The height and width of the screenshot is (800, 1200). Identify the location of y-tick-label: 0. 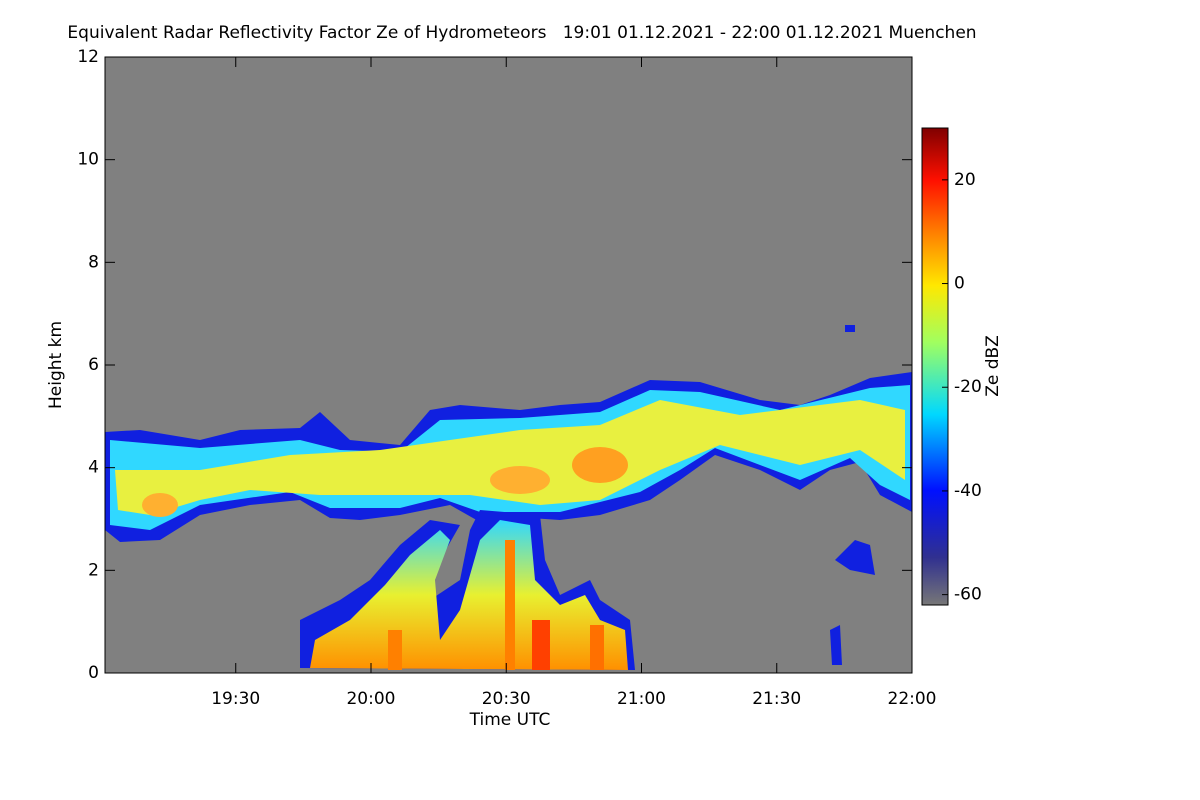
(93, 673).